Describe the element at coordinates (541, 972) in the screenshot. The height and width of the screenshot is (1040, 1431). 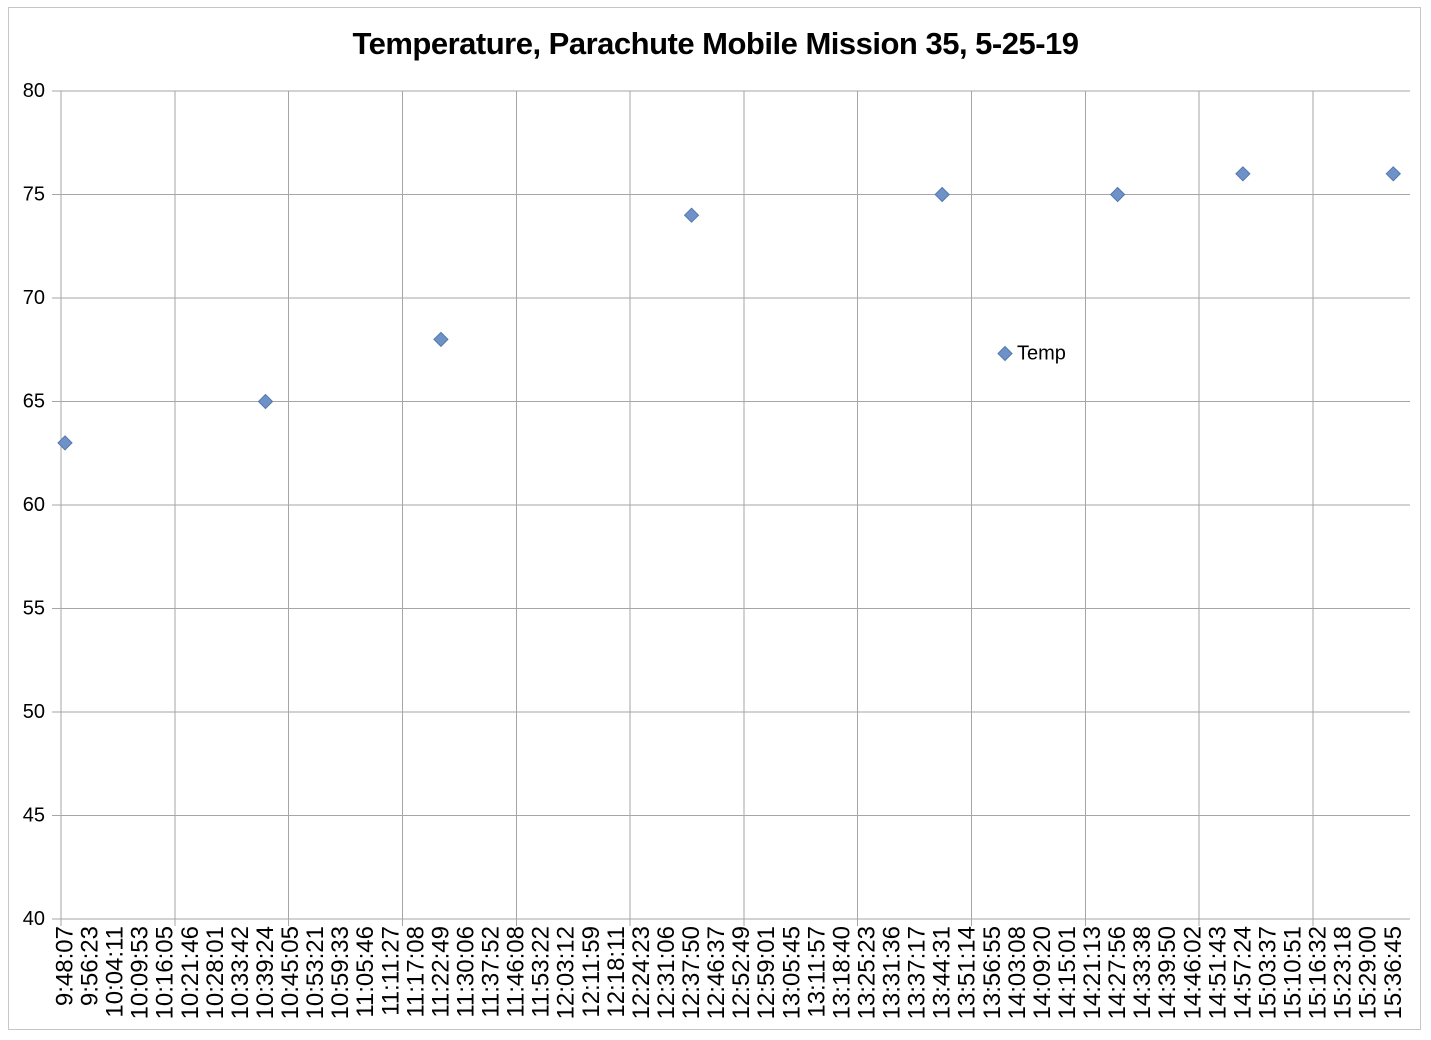
I see `x-axis-tick-label: 11:53:22` at that location.